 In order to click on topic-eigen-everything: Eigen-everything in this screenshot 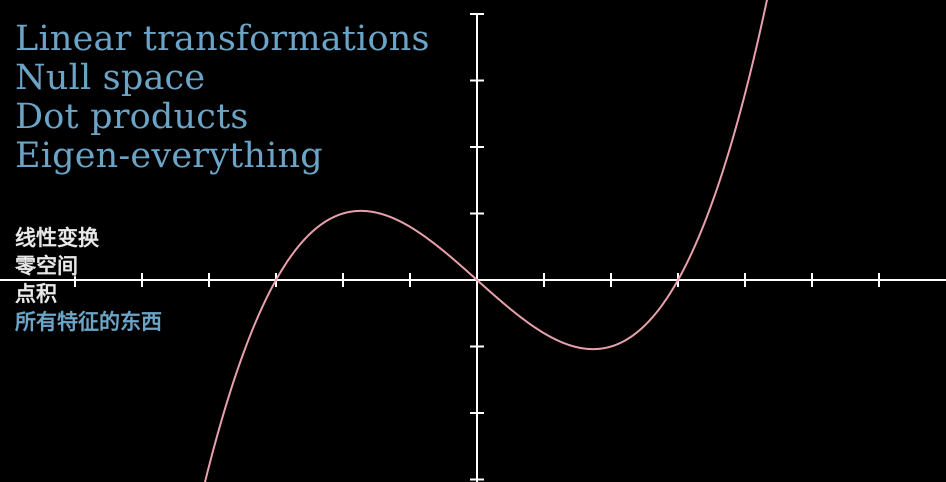, I will do `click(169, 156)`.